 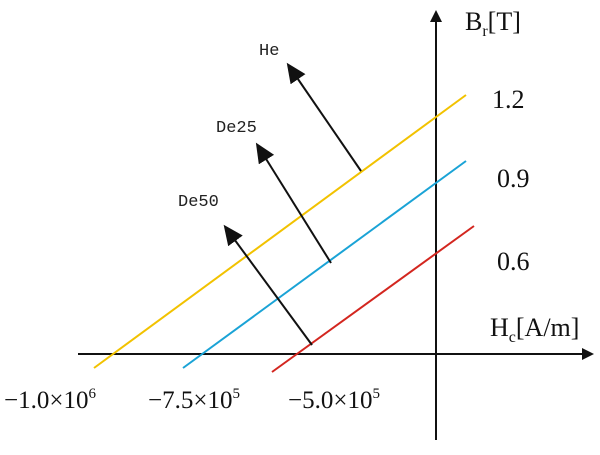 What do you see at coordinates (499, 327) in the screenshot?
I see `x-axis-title-main: H` at bounding box center [499, 327].